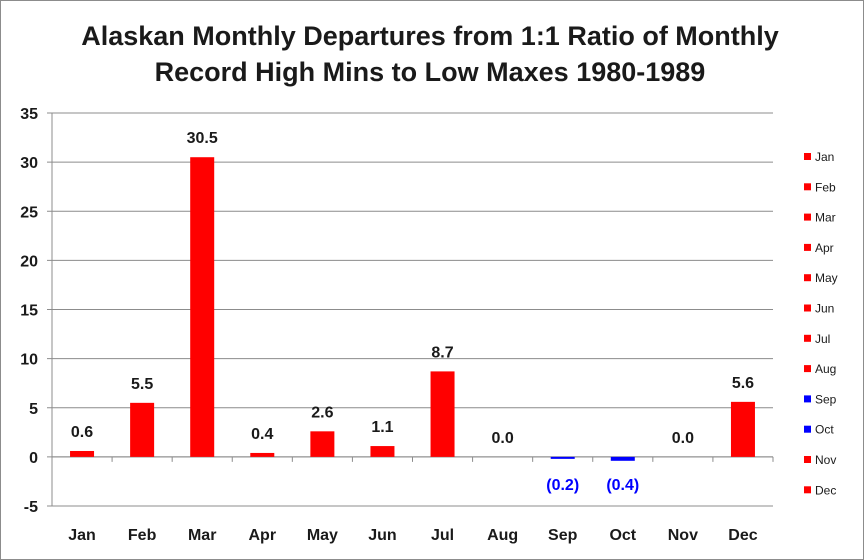 This screenshot has height=560, width=864. Describe the element at coordinates (824, 309) in the screenshot. I see `legend-label: Jun` at that location.